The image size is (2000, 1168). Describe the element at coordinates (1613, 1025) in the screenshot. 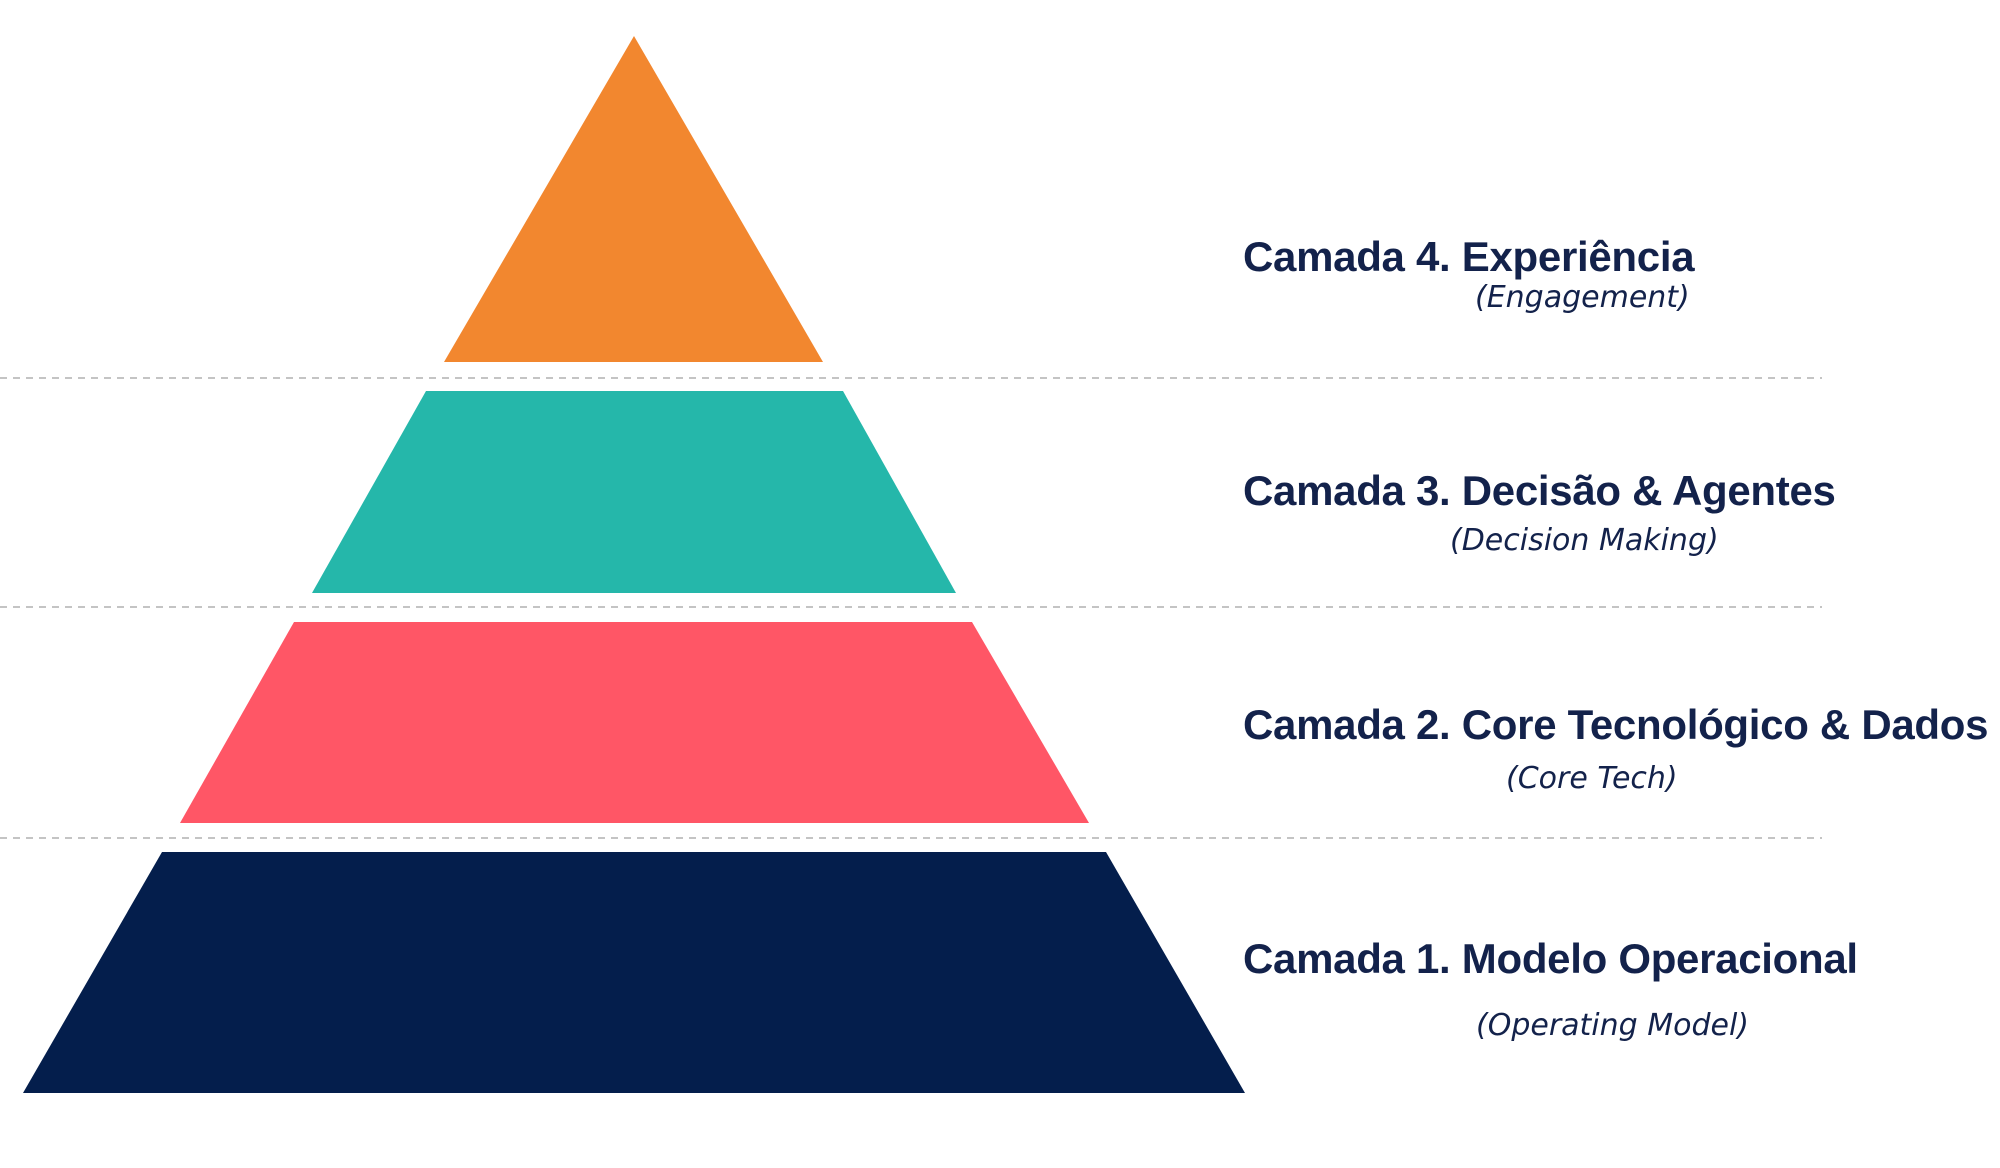

I see `layer-1-subtitle: (Operating Model)` at that location.